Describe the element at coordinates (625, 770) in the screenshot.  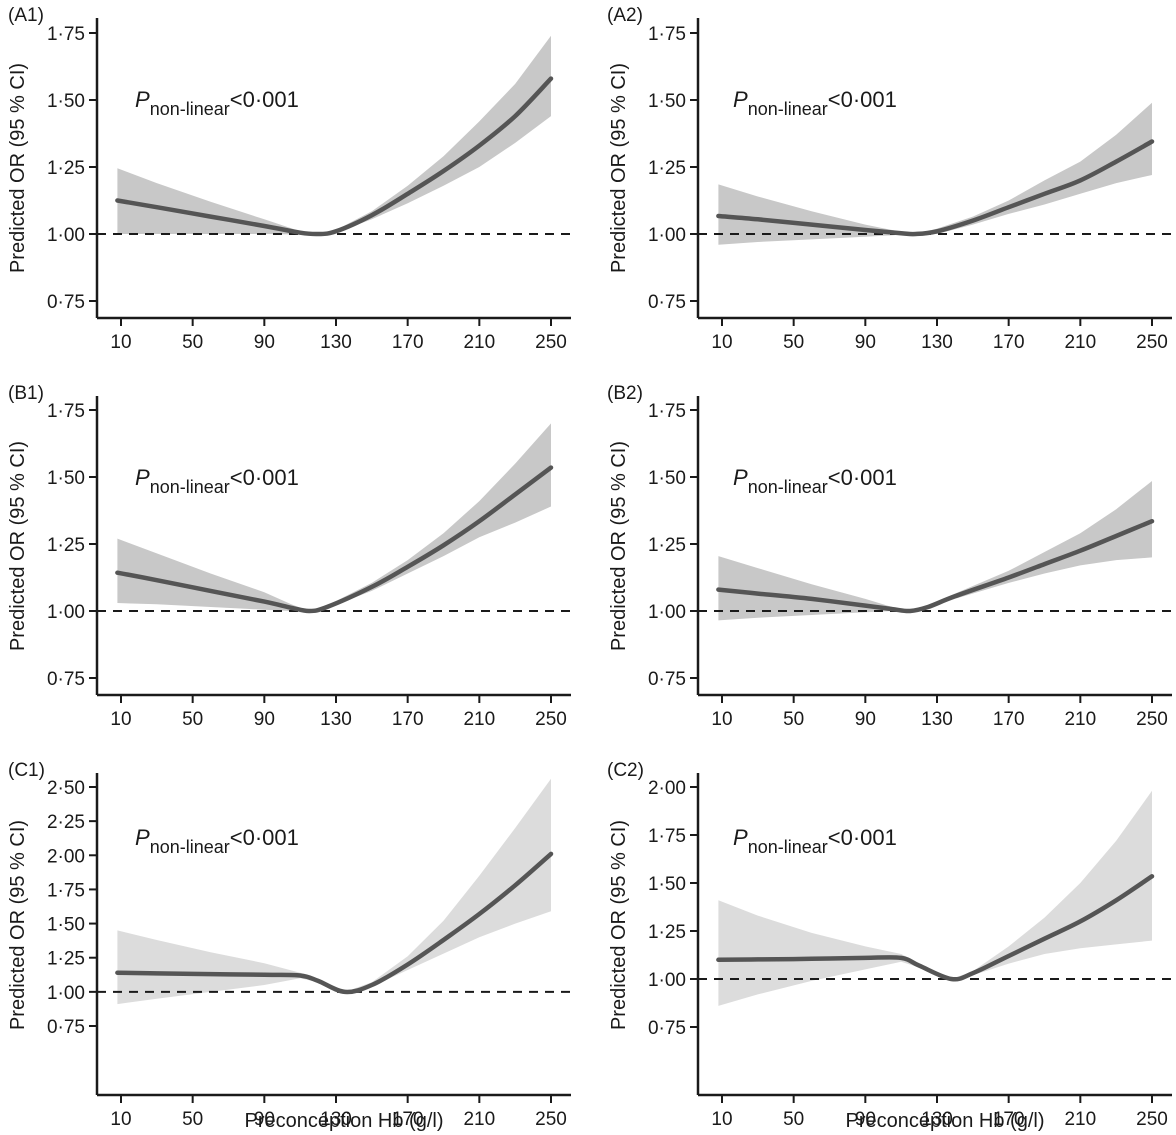
I see `panel-label: (C2)` at that location.